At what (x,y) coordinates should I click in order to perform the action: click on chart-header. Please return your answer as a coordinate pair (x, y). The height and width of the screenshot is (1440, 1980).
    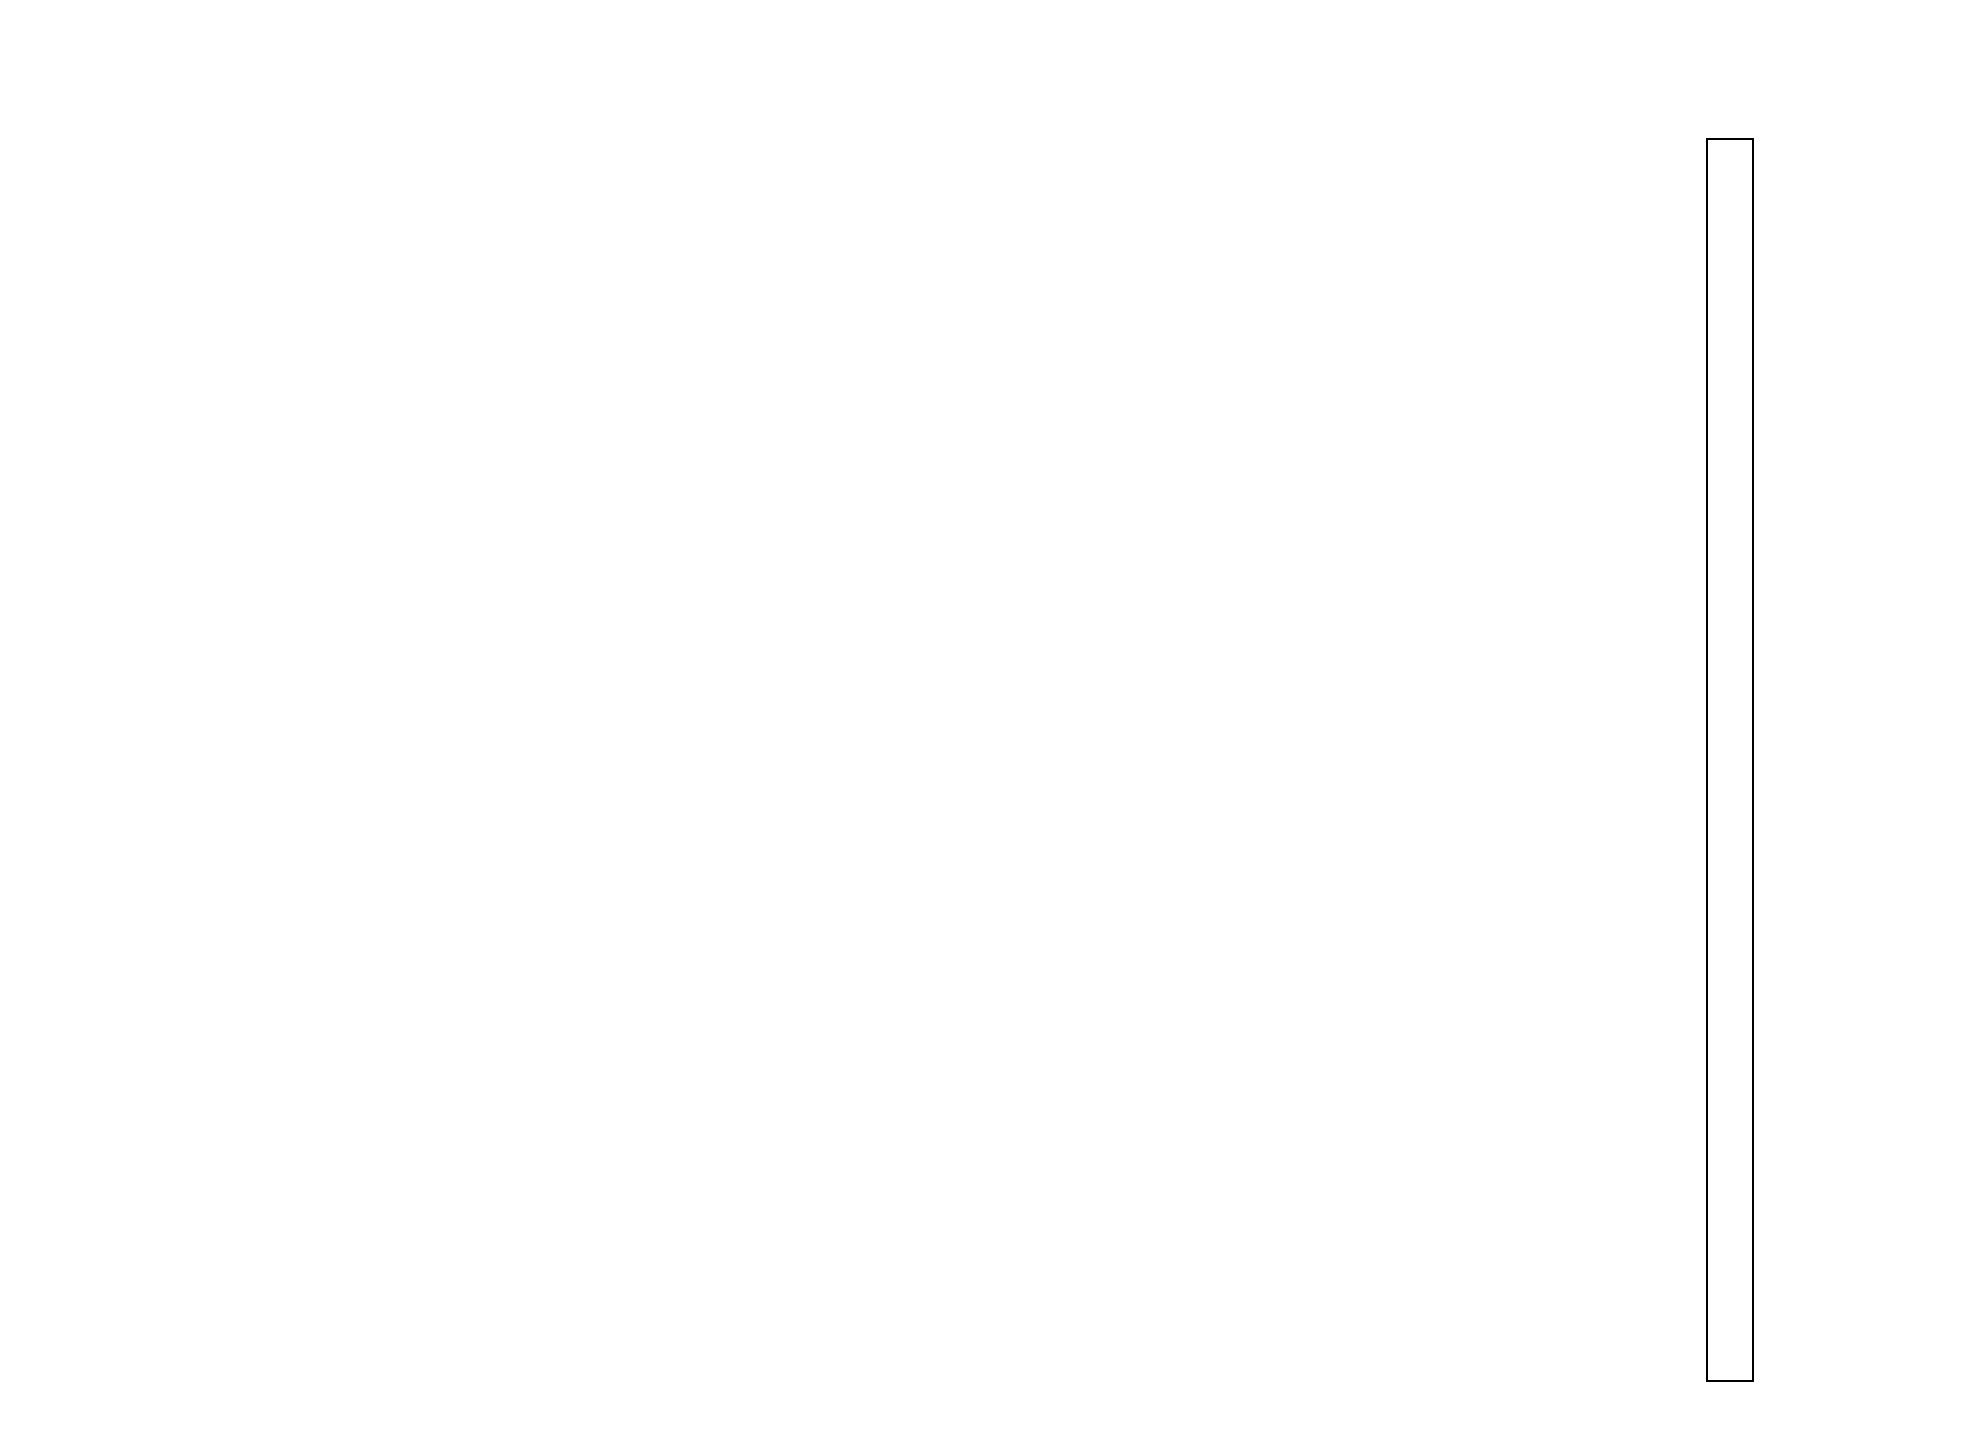
    Looking at the image, I should click on (896, 19).